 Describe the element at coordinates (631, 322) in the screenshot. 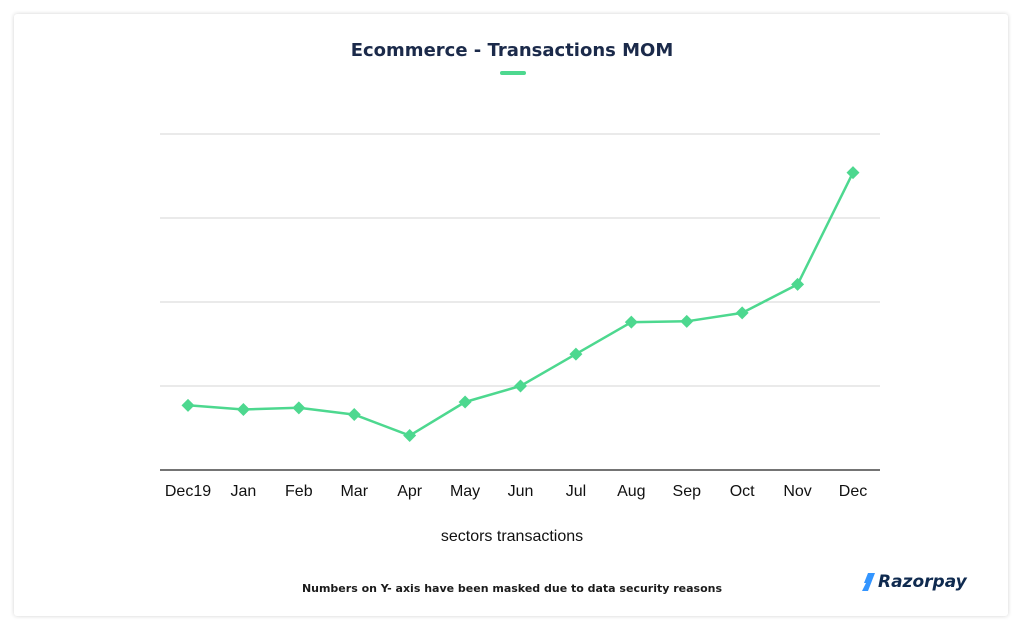

I see `data-point-aug` at that location.